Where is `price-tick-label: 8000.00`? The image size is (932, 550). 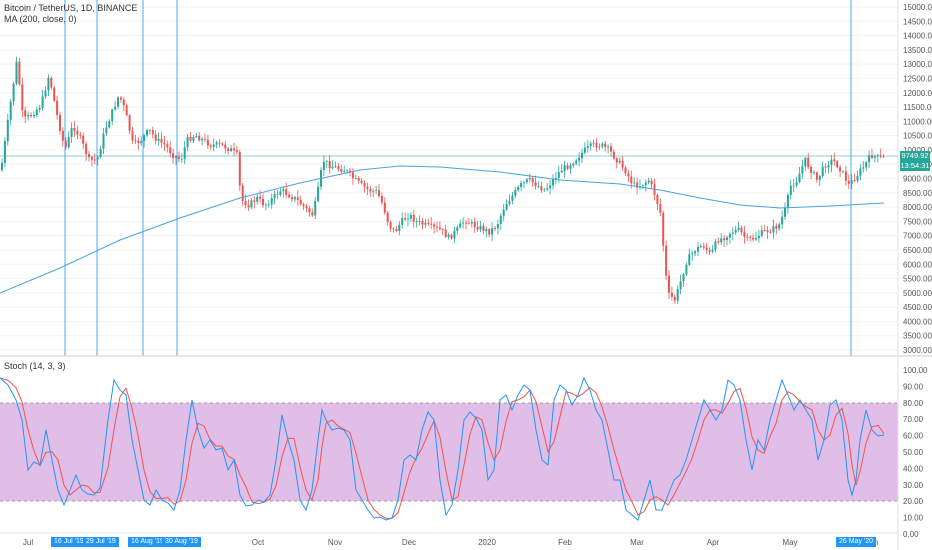 price-tick-label: 8000.00 is located at coordinates (917, 207).